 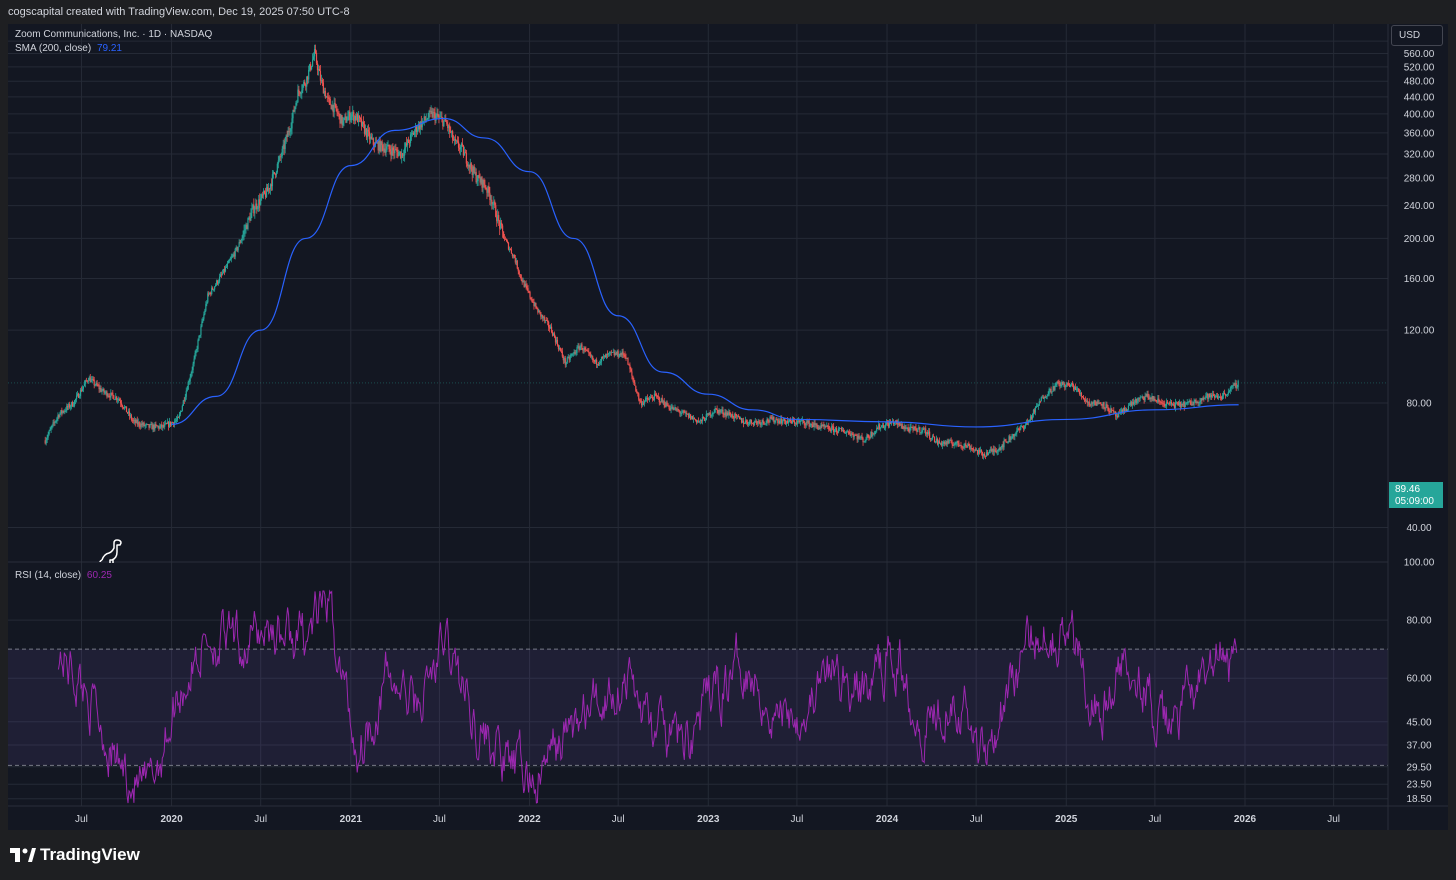 I want to click on currency-button: USD, so click(x=1417, y=35).